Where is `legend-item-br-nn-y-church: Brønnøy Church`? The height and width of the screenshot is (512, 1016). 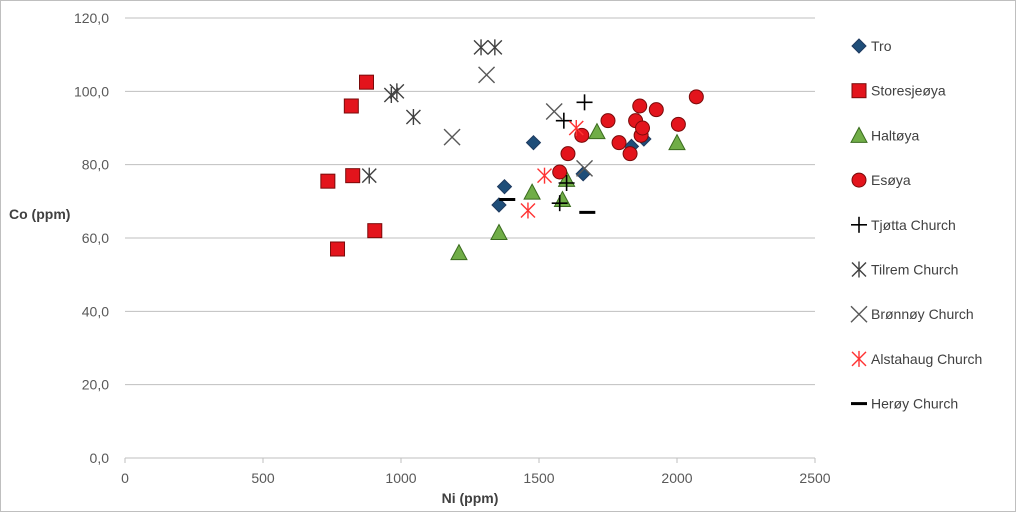 legend-item-br-nn-y-church: Brønnøy Church is located at coordinates (912, 314).